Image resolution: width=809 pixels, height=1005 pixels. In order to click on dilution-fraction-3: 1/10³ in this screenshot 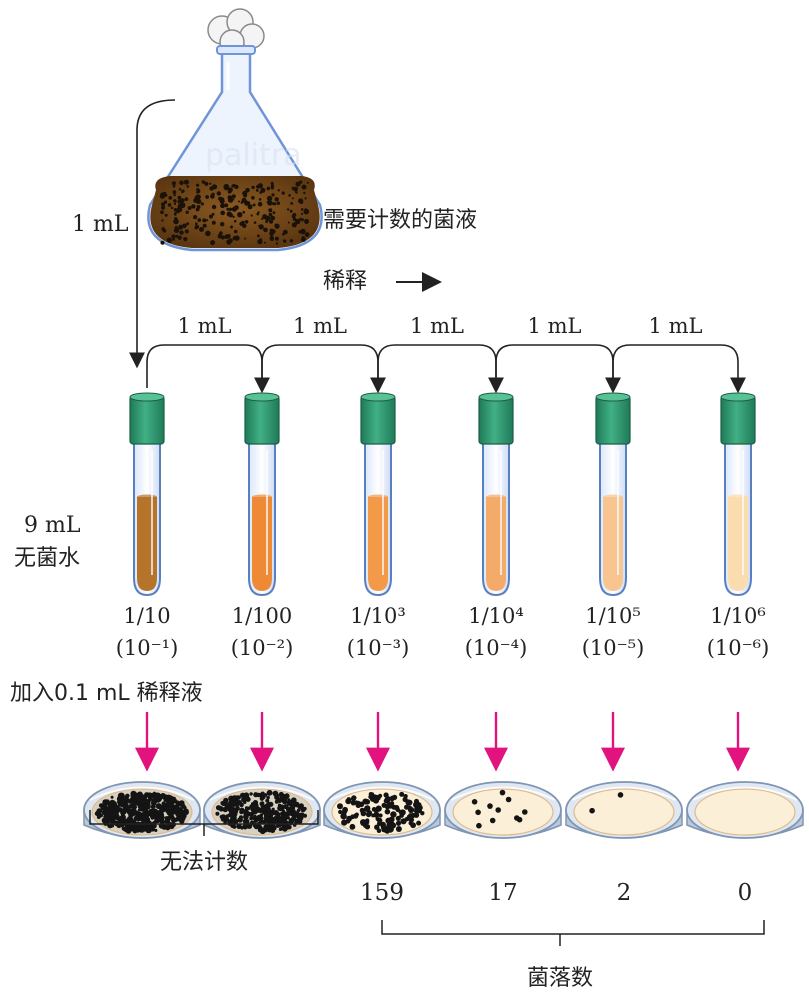, I will do `click(378, 616)`.